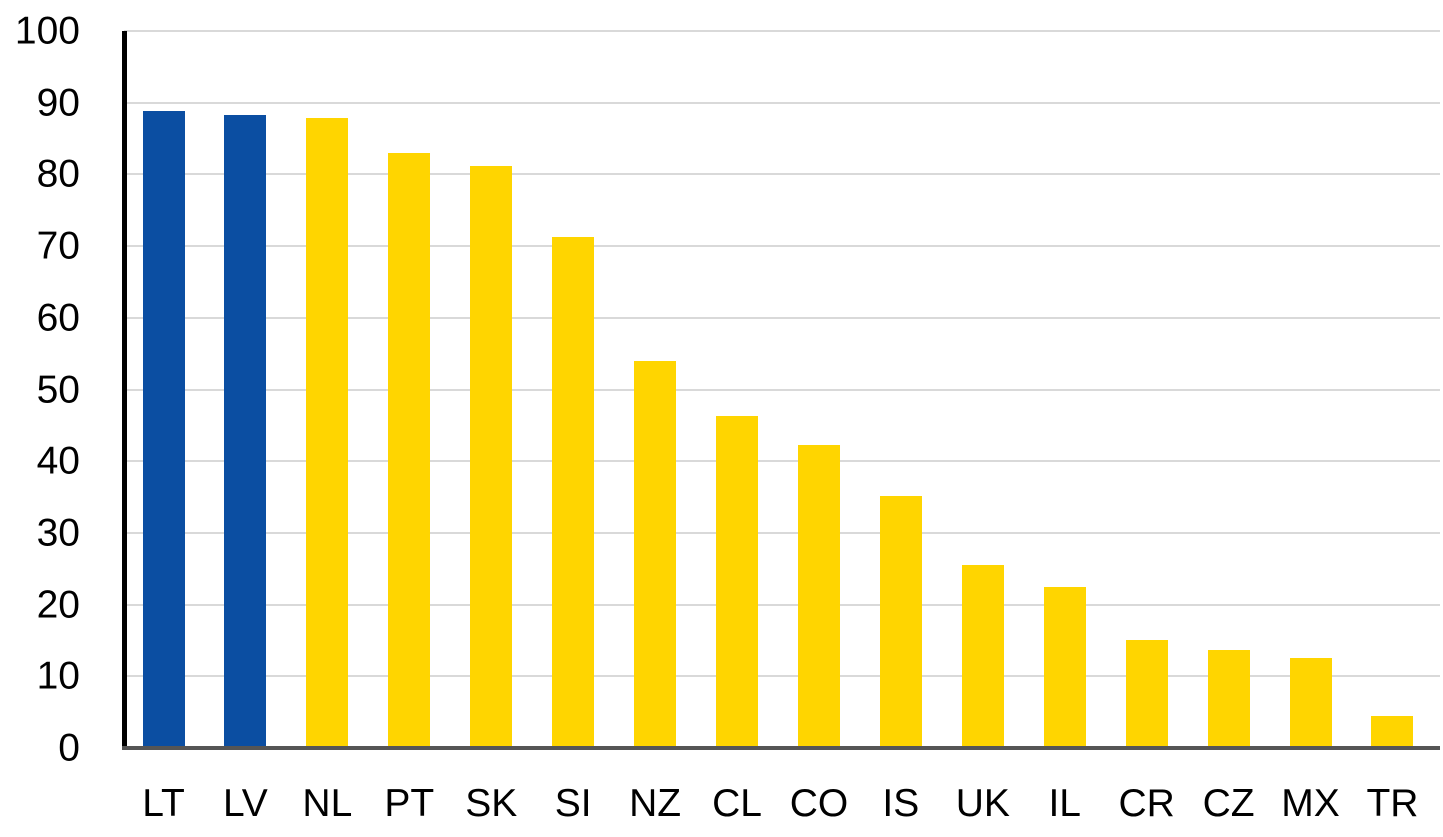  I want to click on x-tick-label-nl: NL, so click(327, 803).